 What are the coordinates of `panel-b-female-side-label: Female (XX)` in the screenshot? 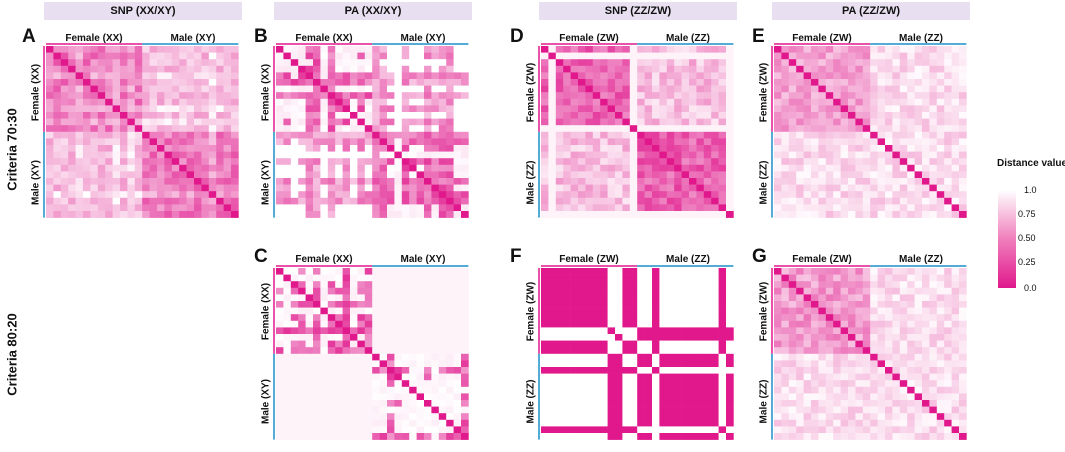 It's located at (266, 92).